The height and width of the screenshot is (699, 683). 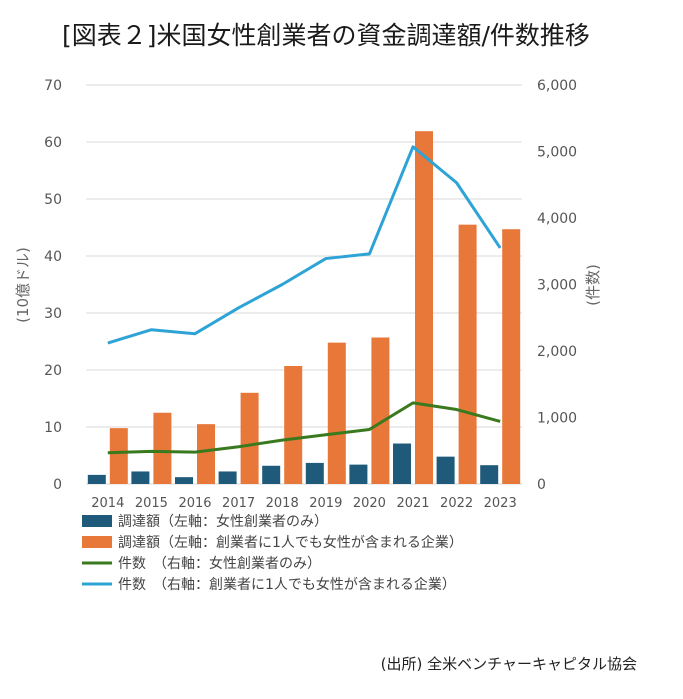 What do you see at coordinates (500, 503) in the screenshot?
I see `x-tick-label: 2023` at bounding box center [500, 503].